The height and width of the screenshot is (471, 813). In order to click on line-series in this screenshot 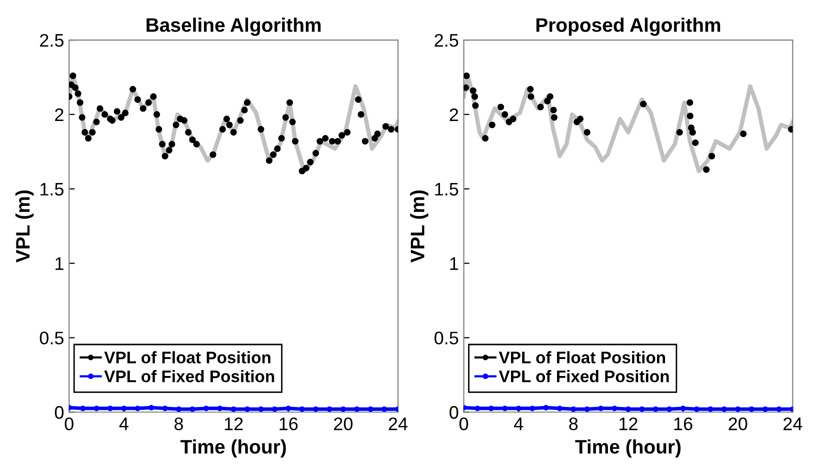, I will do `click(628, 124)`.